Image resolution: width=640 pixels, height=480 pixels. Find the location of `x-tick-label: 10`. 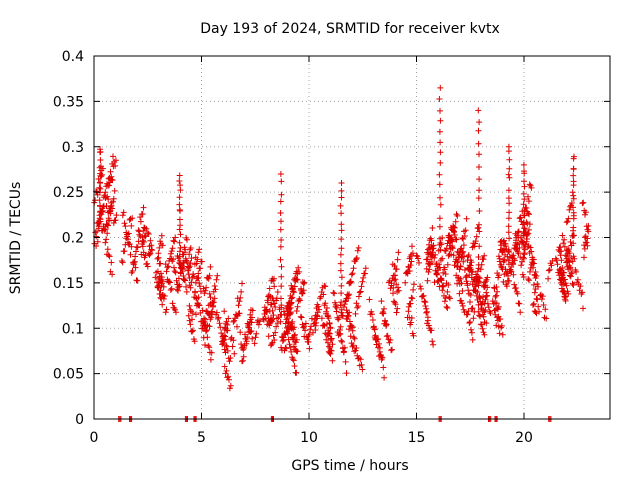

x-tick-label: 10 is located at coordinates (309, 438).